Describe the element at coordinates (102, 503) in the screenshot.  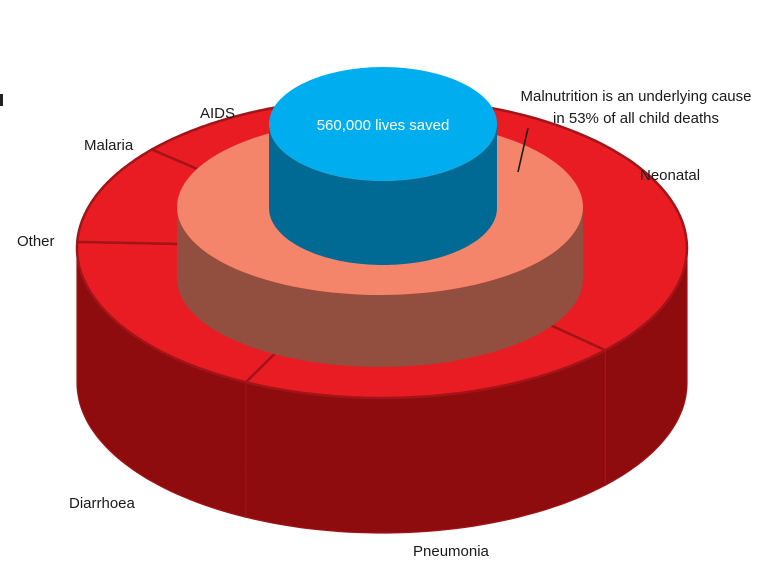
I see `slice-label-diarrhoea: Diarrhoea` at that location.